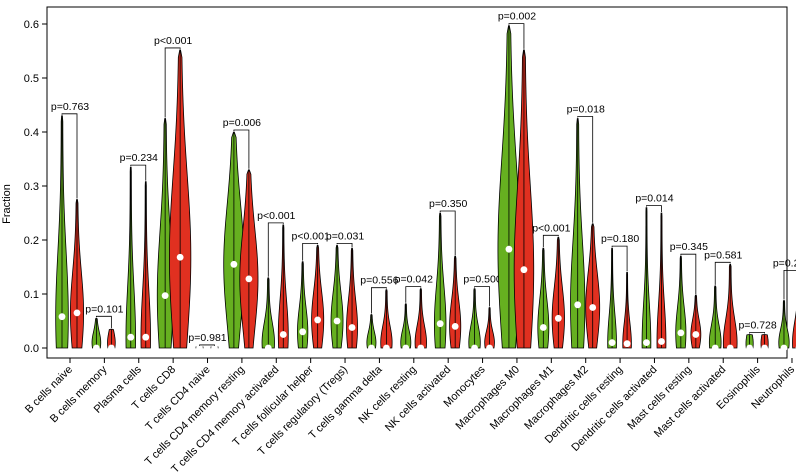  Describe the element at coordinates (620, 239) in the screenshot. I see `p-value-label: p=0.180` at that location.